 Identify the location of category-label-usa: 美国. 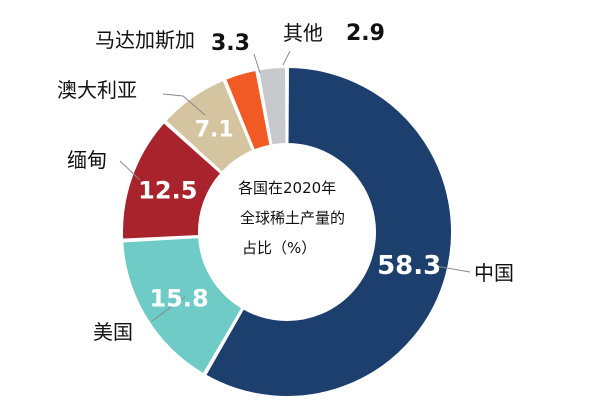
(113, 332).